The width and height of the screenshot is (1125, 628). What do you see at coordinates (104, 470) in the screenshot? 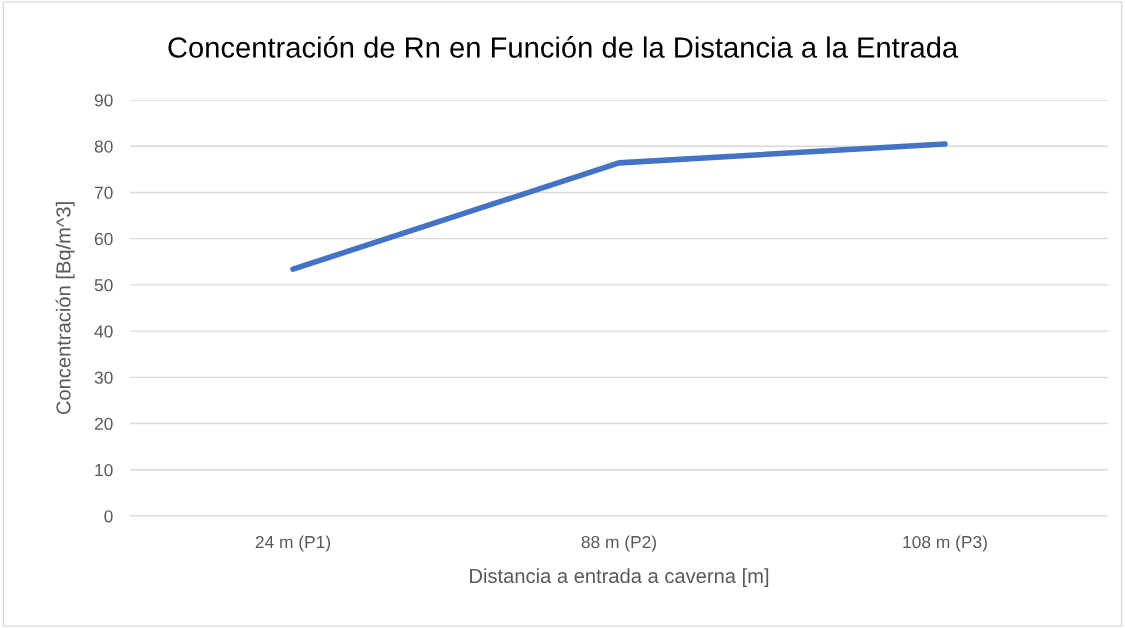
I see `y-tick-label: 10` at bounding box center [104, 470].